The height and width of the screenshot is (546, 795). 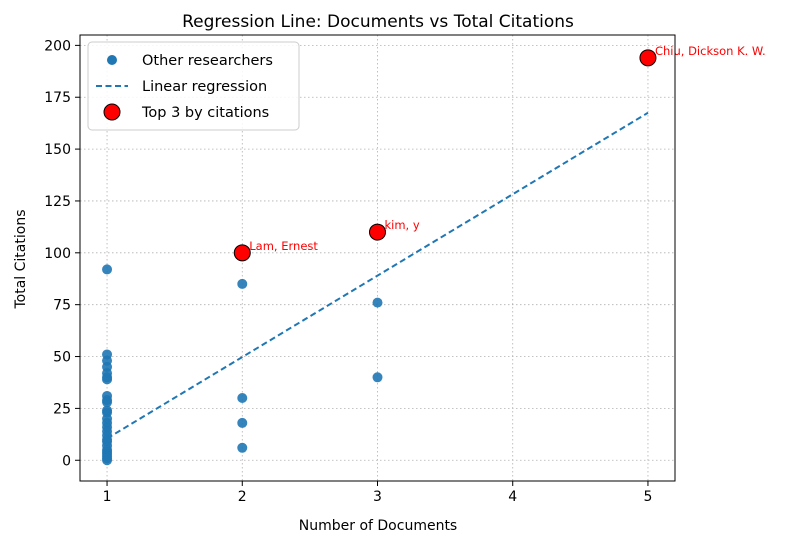 What do you see at coordinates (57, 46) in the screenshot?
I see `y-tick-label: 200` at bounding box center [57, 46].